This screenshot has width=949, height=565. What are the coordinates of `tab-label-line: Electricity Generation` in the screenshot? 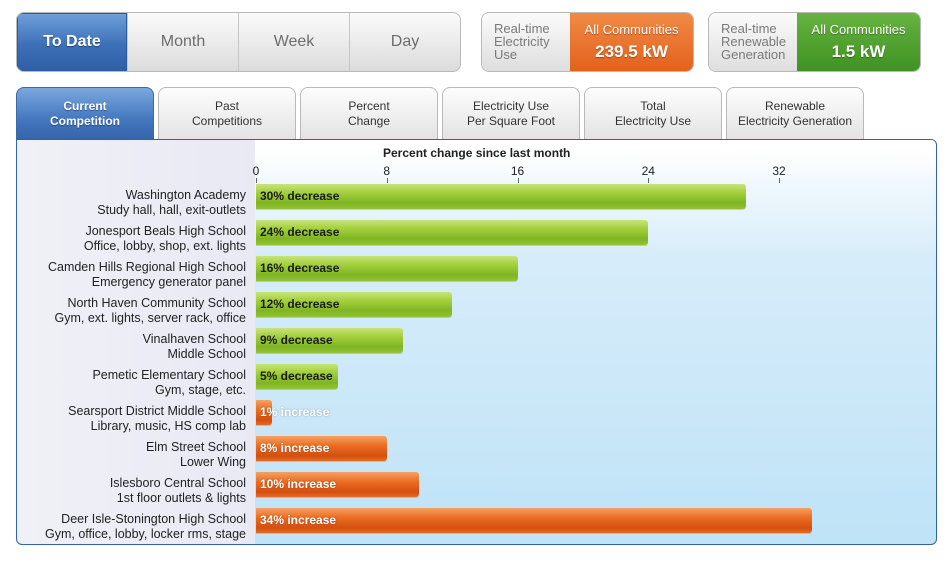 It's located at (795, 121).